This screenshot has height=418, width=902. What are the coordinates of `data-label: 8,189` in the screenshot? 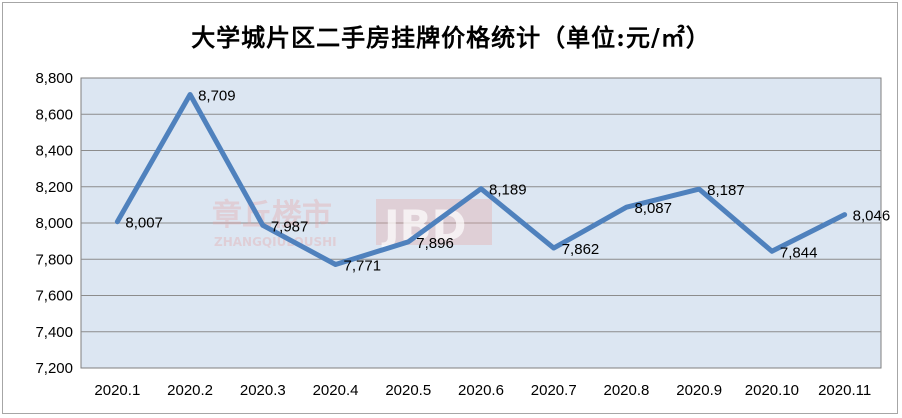 It's located at (508, 190).